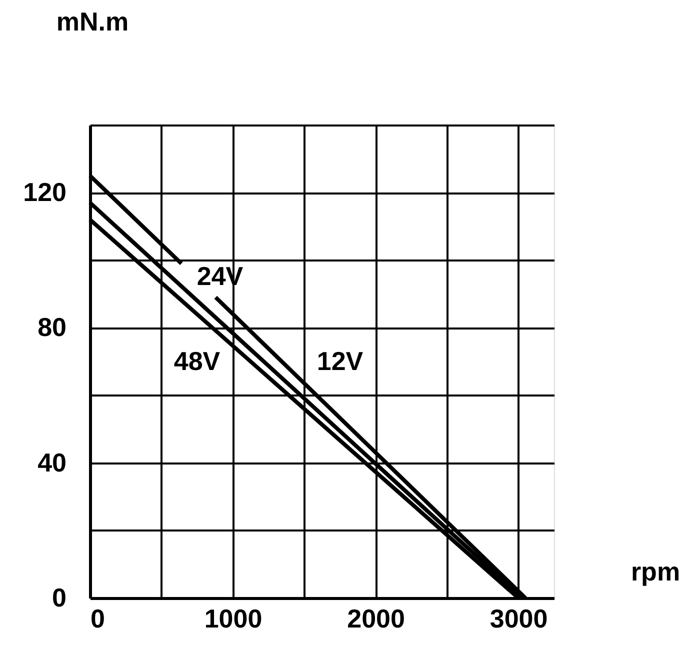 The width and height of the screenshot is (700, 662). What do you see at coordinates (376, 619) in the screenshot?
I see `x-tick-label: 2000` at bounding box center [376, 619].